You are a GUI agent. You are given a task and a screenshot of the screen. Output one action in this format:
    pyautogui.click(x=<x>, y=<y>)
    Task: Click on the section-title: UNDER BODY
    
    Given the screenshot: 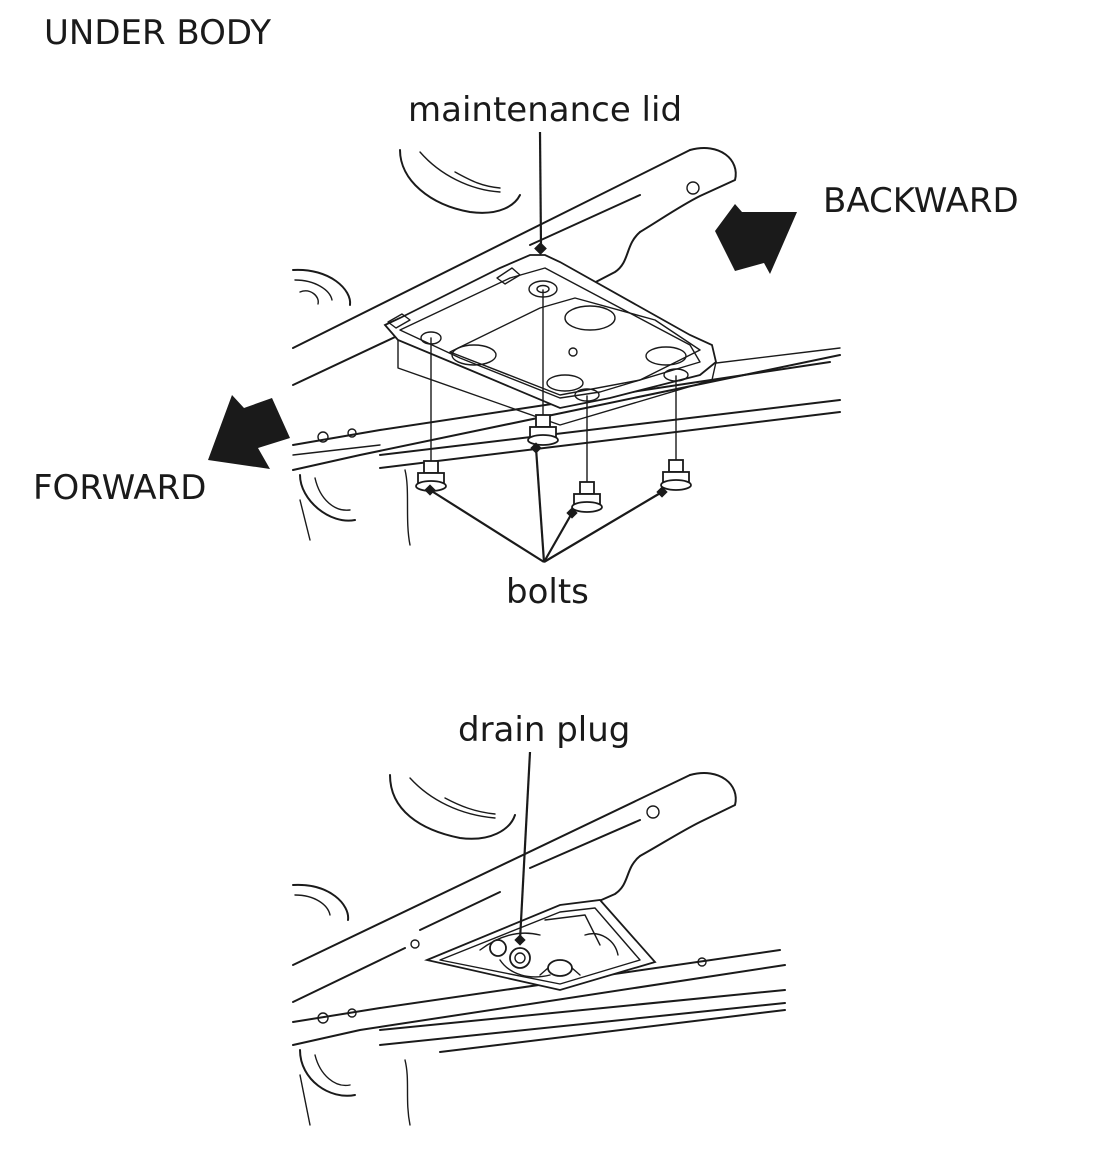 What is the action you would take?
    pyautogui.click(x=157, y=33)
    